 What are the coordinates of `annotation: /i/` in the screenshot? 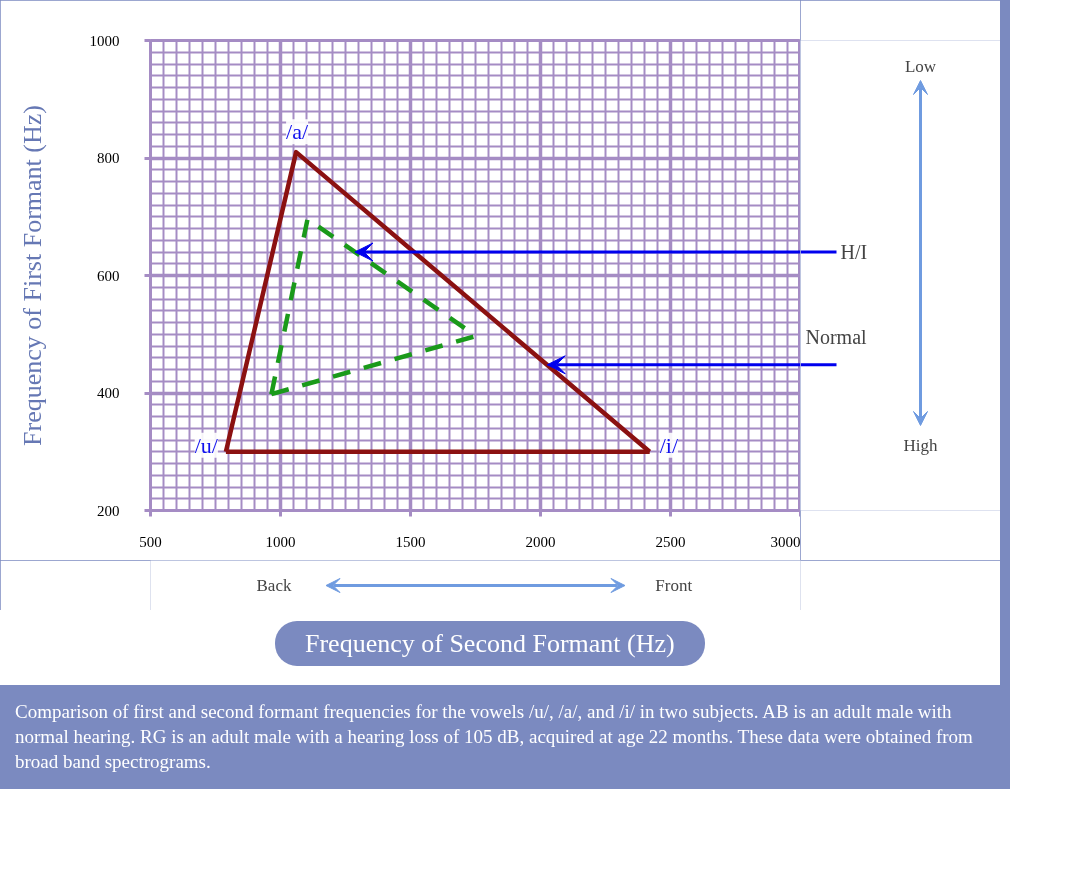 It's located at (669, 445).